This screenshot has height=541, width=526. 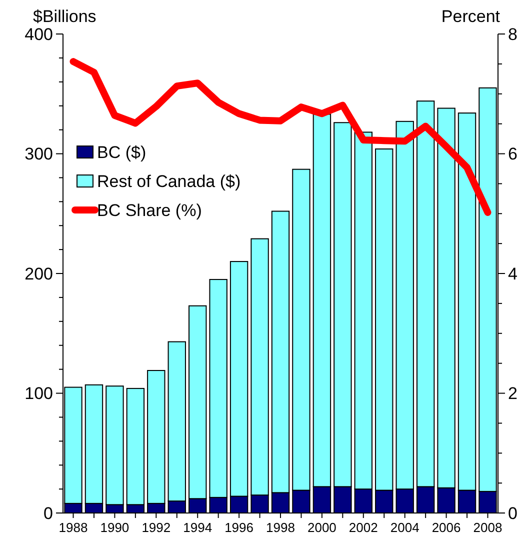 What do you see at coordinates (64, 16) in the screenshot?
I see `y-axis-title: $Billions` at bounding box center [64, 16].